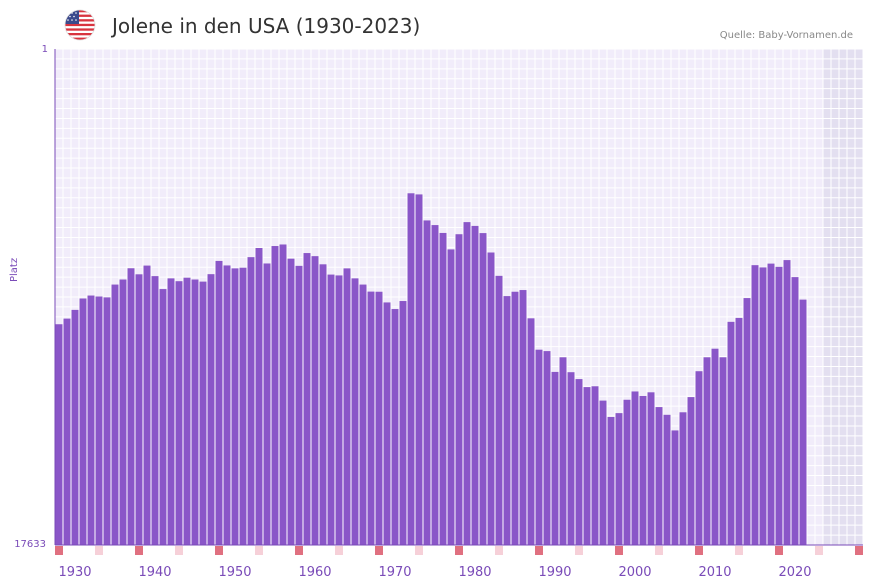 This screenshot has height=587, width=873. Describe the element at coordinates (371, 418) in the screenshot. I see `bar-1967` at that location.